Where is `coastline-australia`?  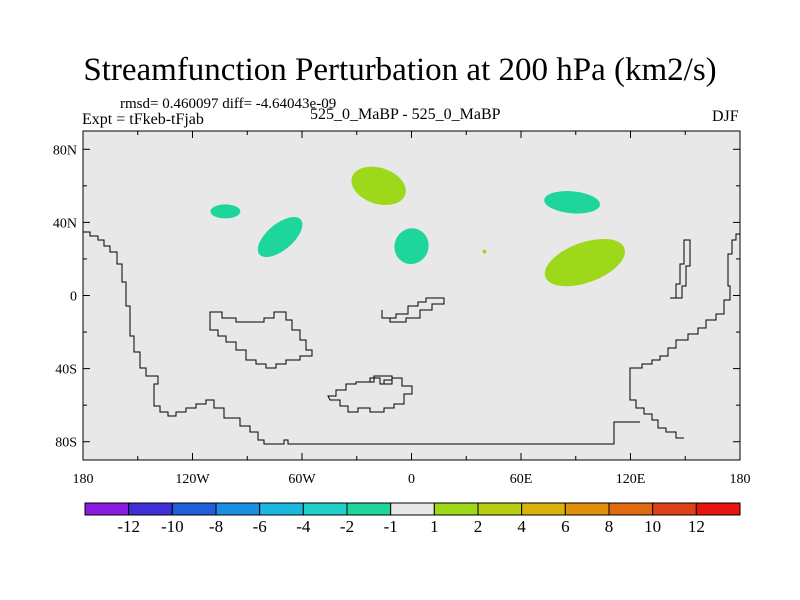 coastline-australia is located at coordinates (261, 340).